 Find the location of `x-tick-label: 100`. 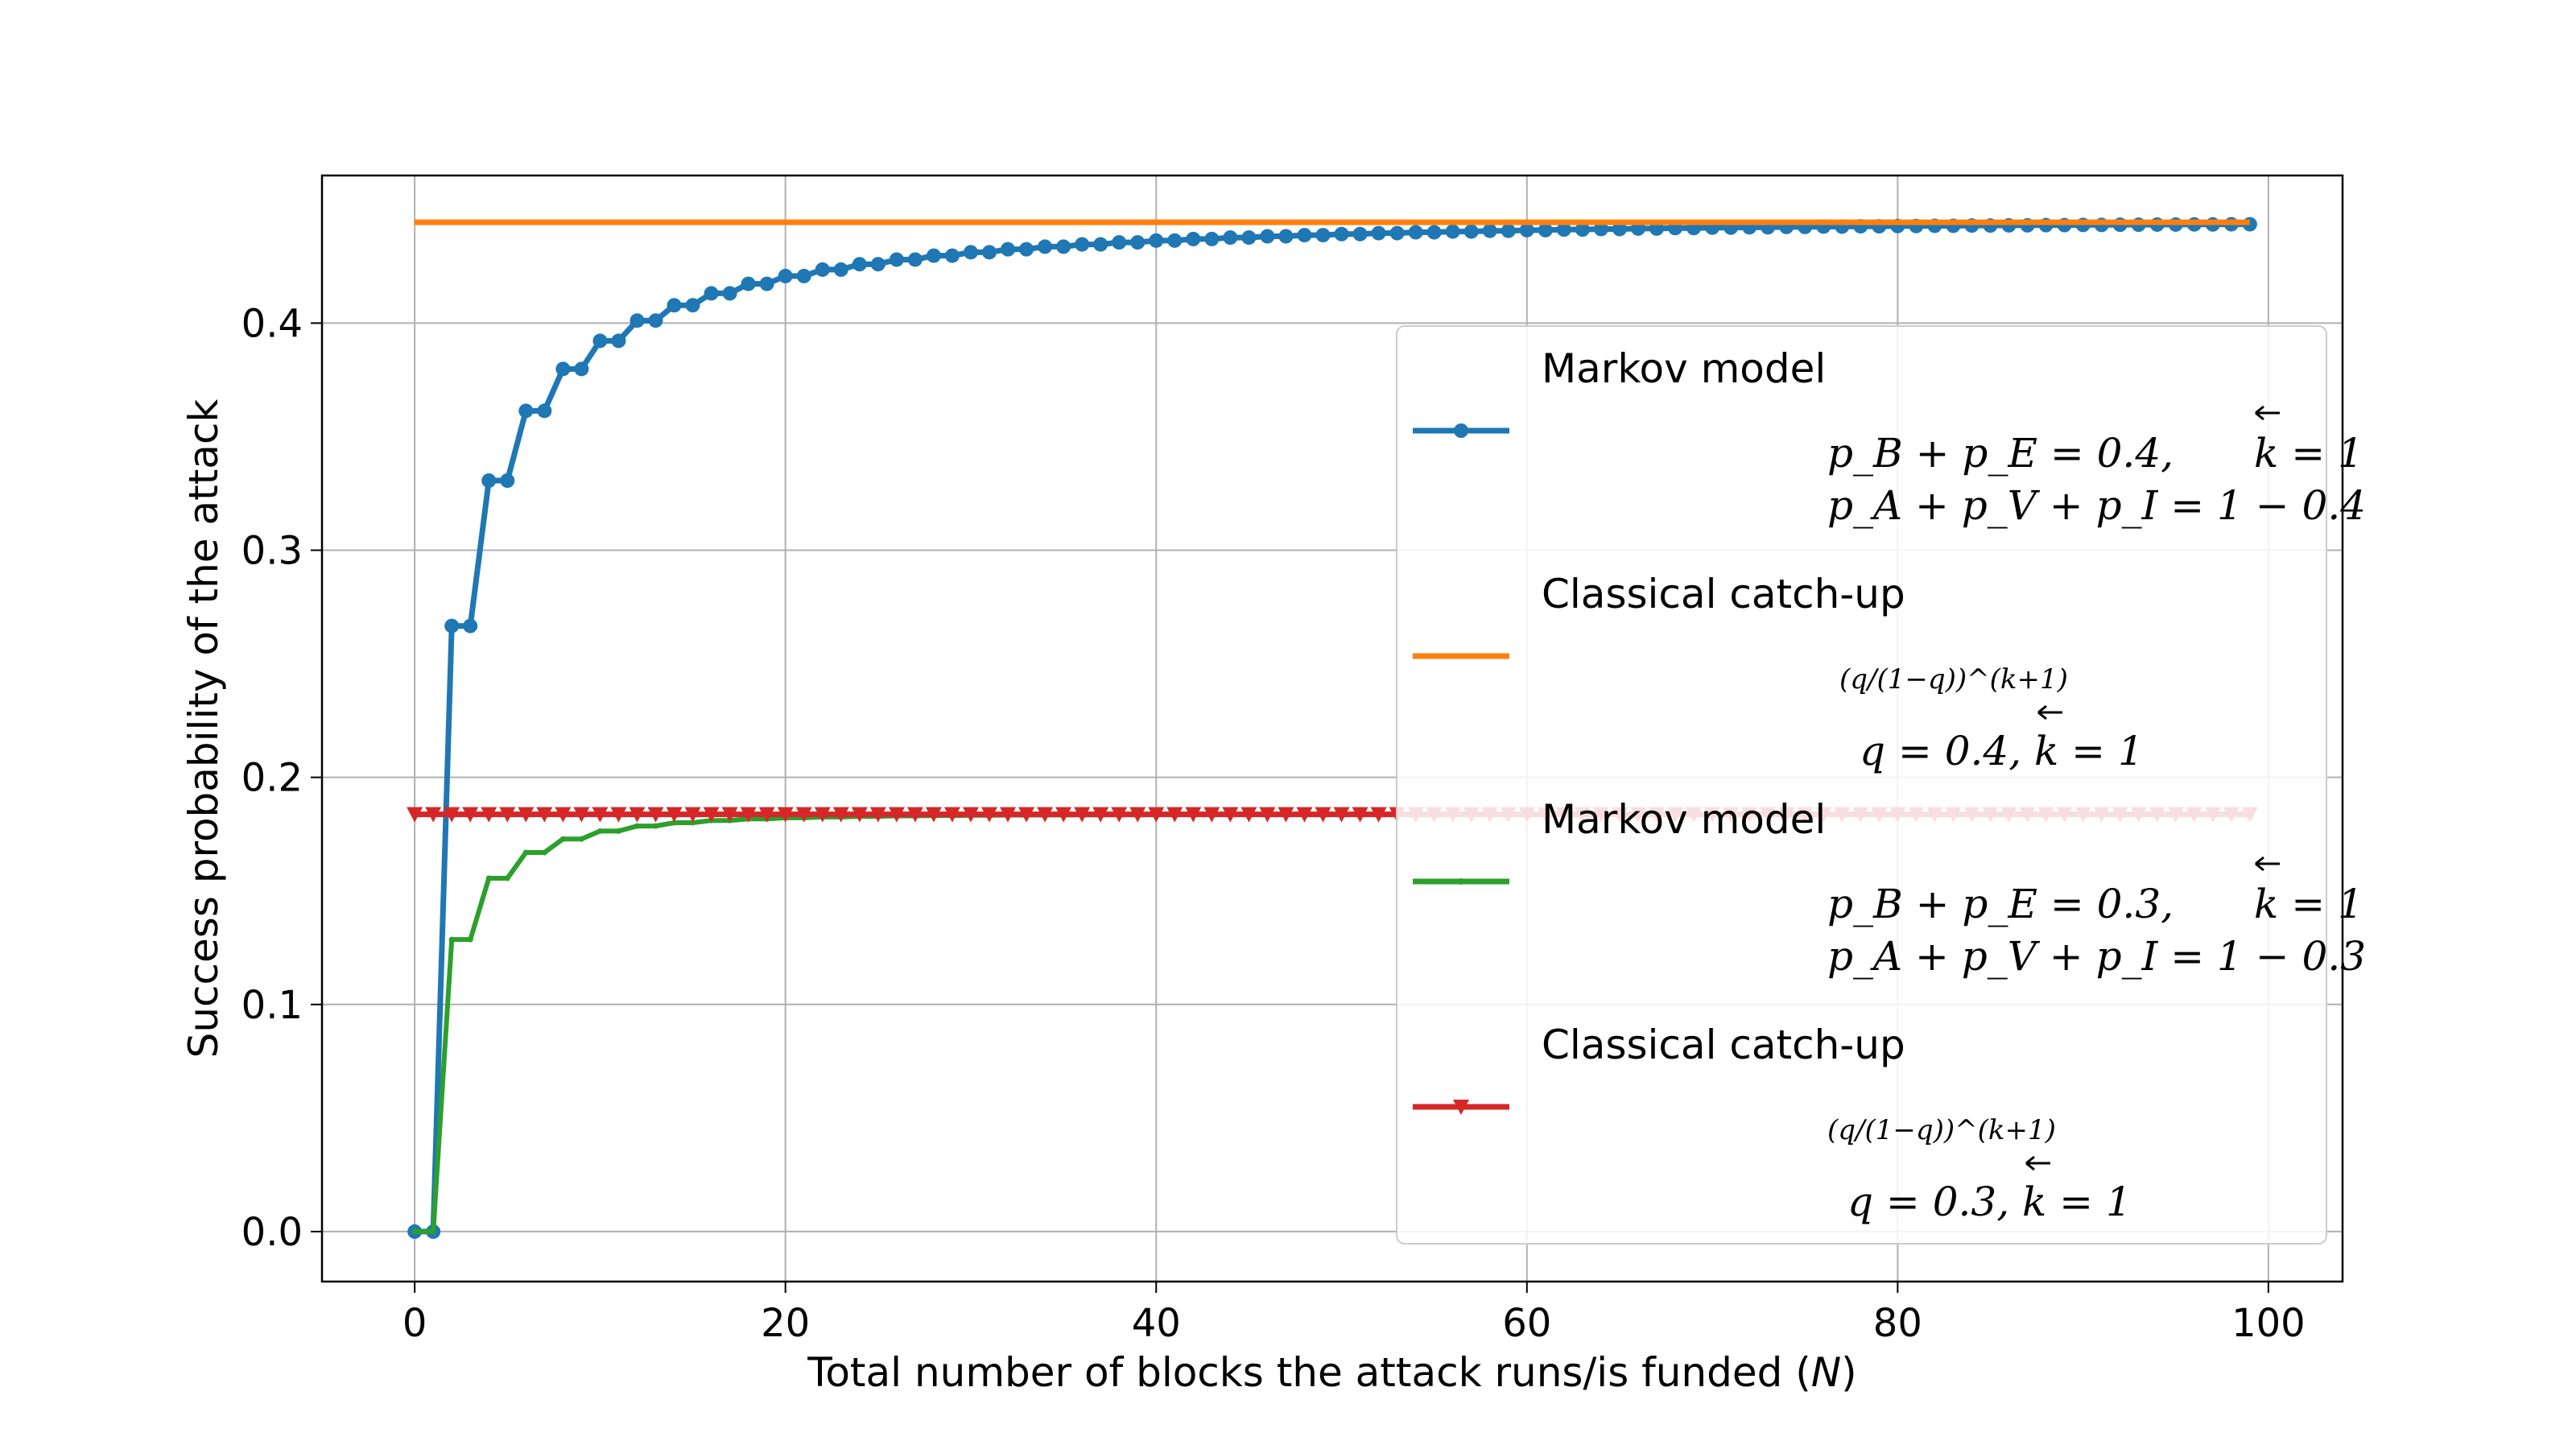

x-tick-label: 100 is located at coordinates (2268, 1323).